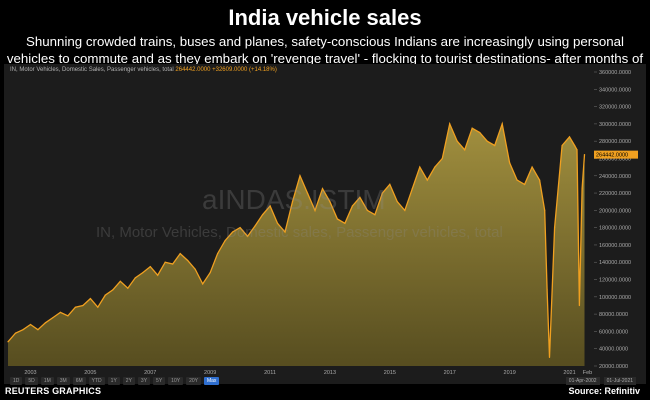 This screenshot has height=400, width=650. What do you see at coordinates (615, 159) in the screenshot?
I see `y-tick-label: 260000.0000` at bounding box center [615, 159].